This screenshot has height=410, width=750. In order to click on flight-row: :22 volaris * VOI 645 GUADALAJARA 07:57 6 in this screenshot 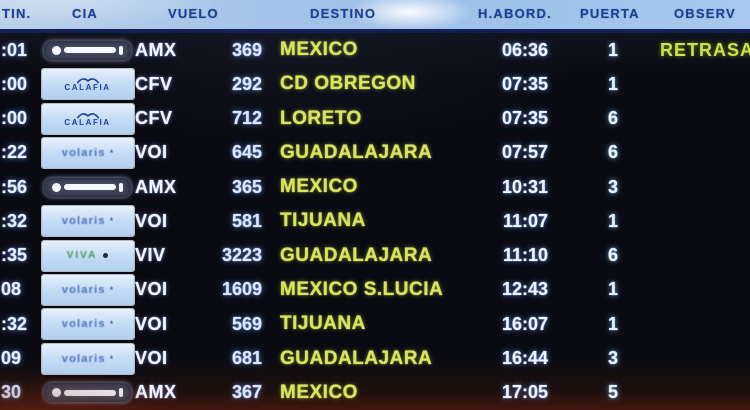, I will do `click(375, 153)`.